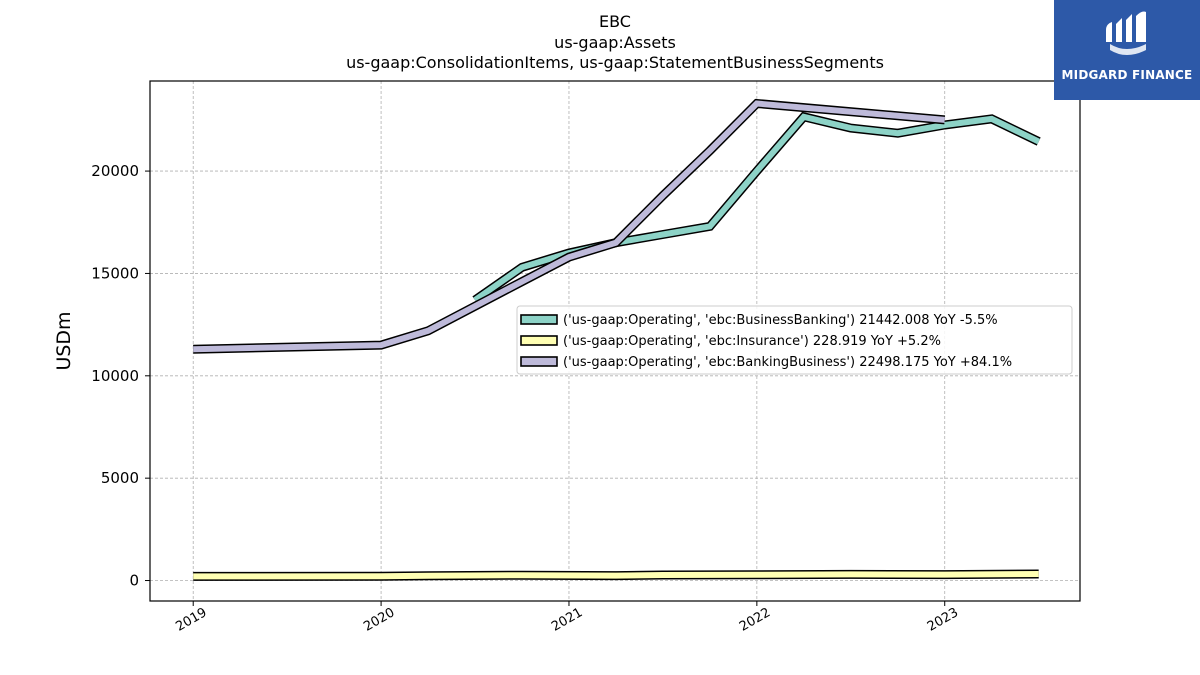  I want to click on chart-title-line-1: EBC, so click(615, 21).